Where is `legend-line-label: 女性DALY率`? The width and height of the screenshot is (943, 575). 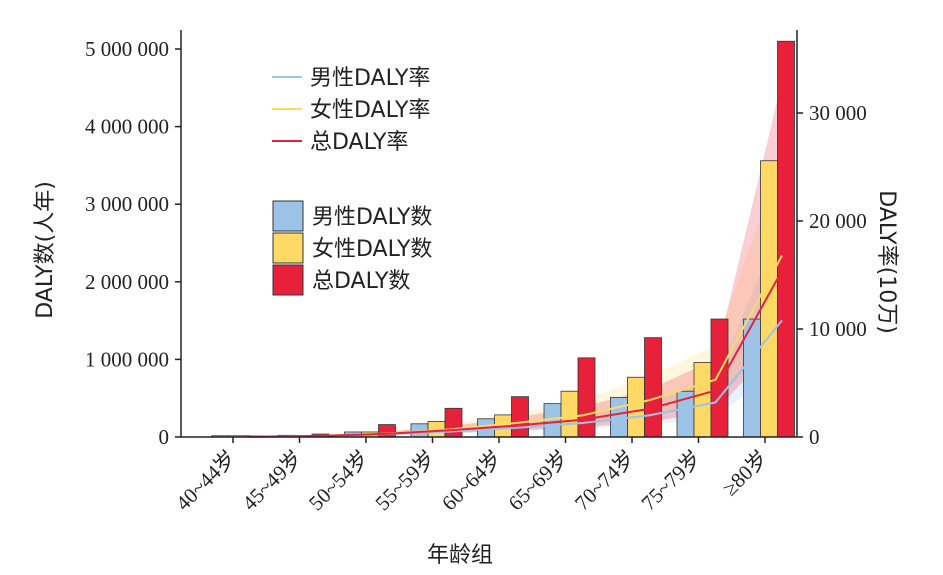 legend-line-label: 女性DALY率 is located at coordinates (370, 110).